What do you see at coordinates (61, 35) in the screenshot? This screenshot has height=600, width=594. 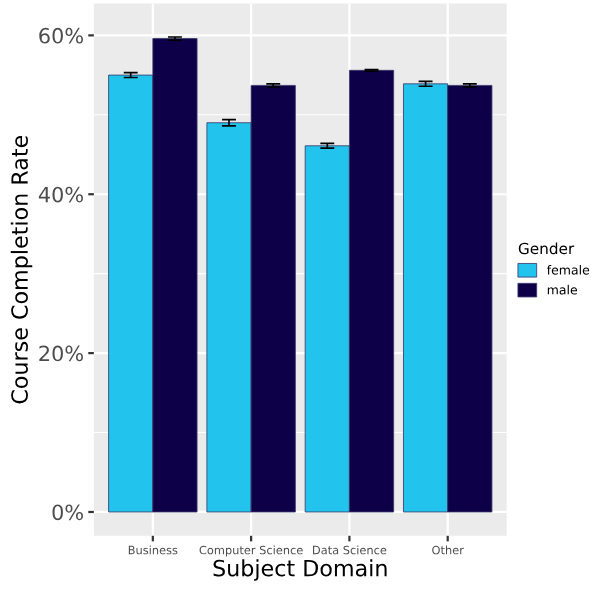 I see `y-tick-label: 60%` at bounding box center [61, 35].